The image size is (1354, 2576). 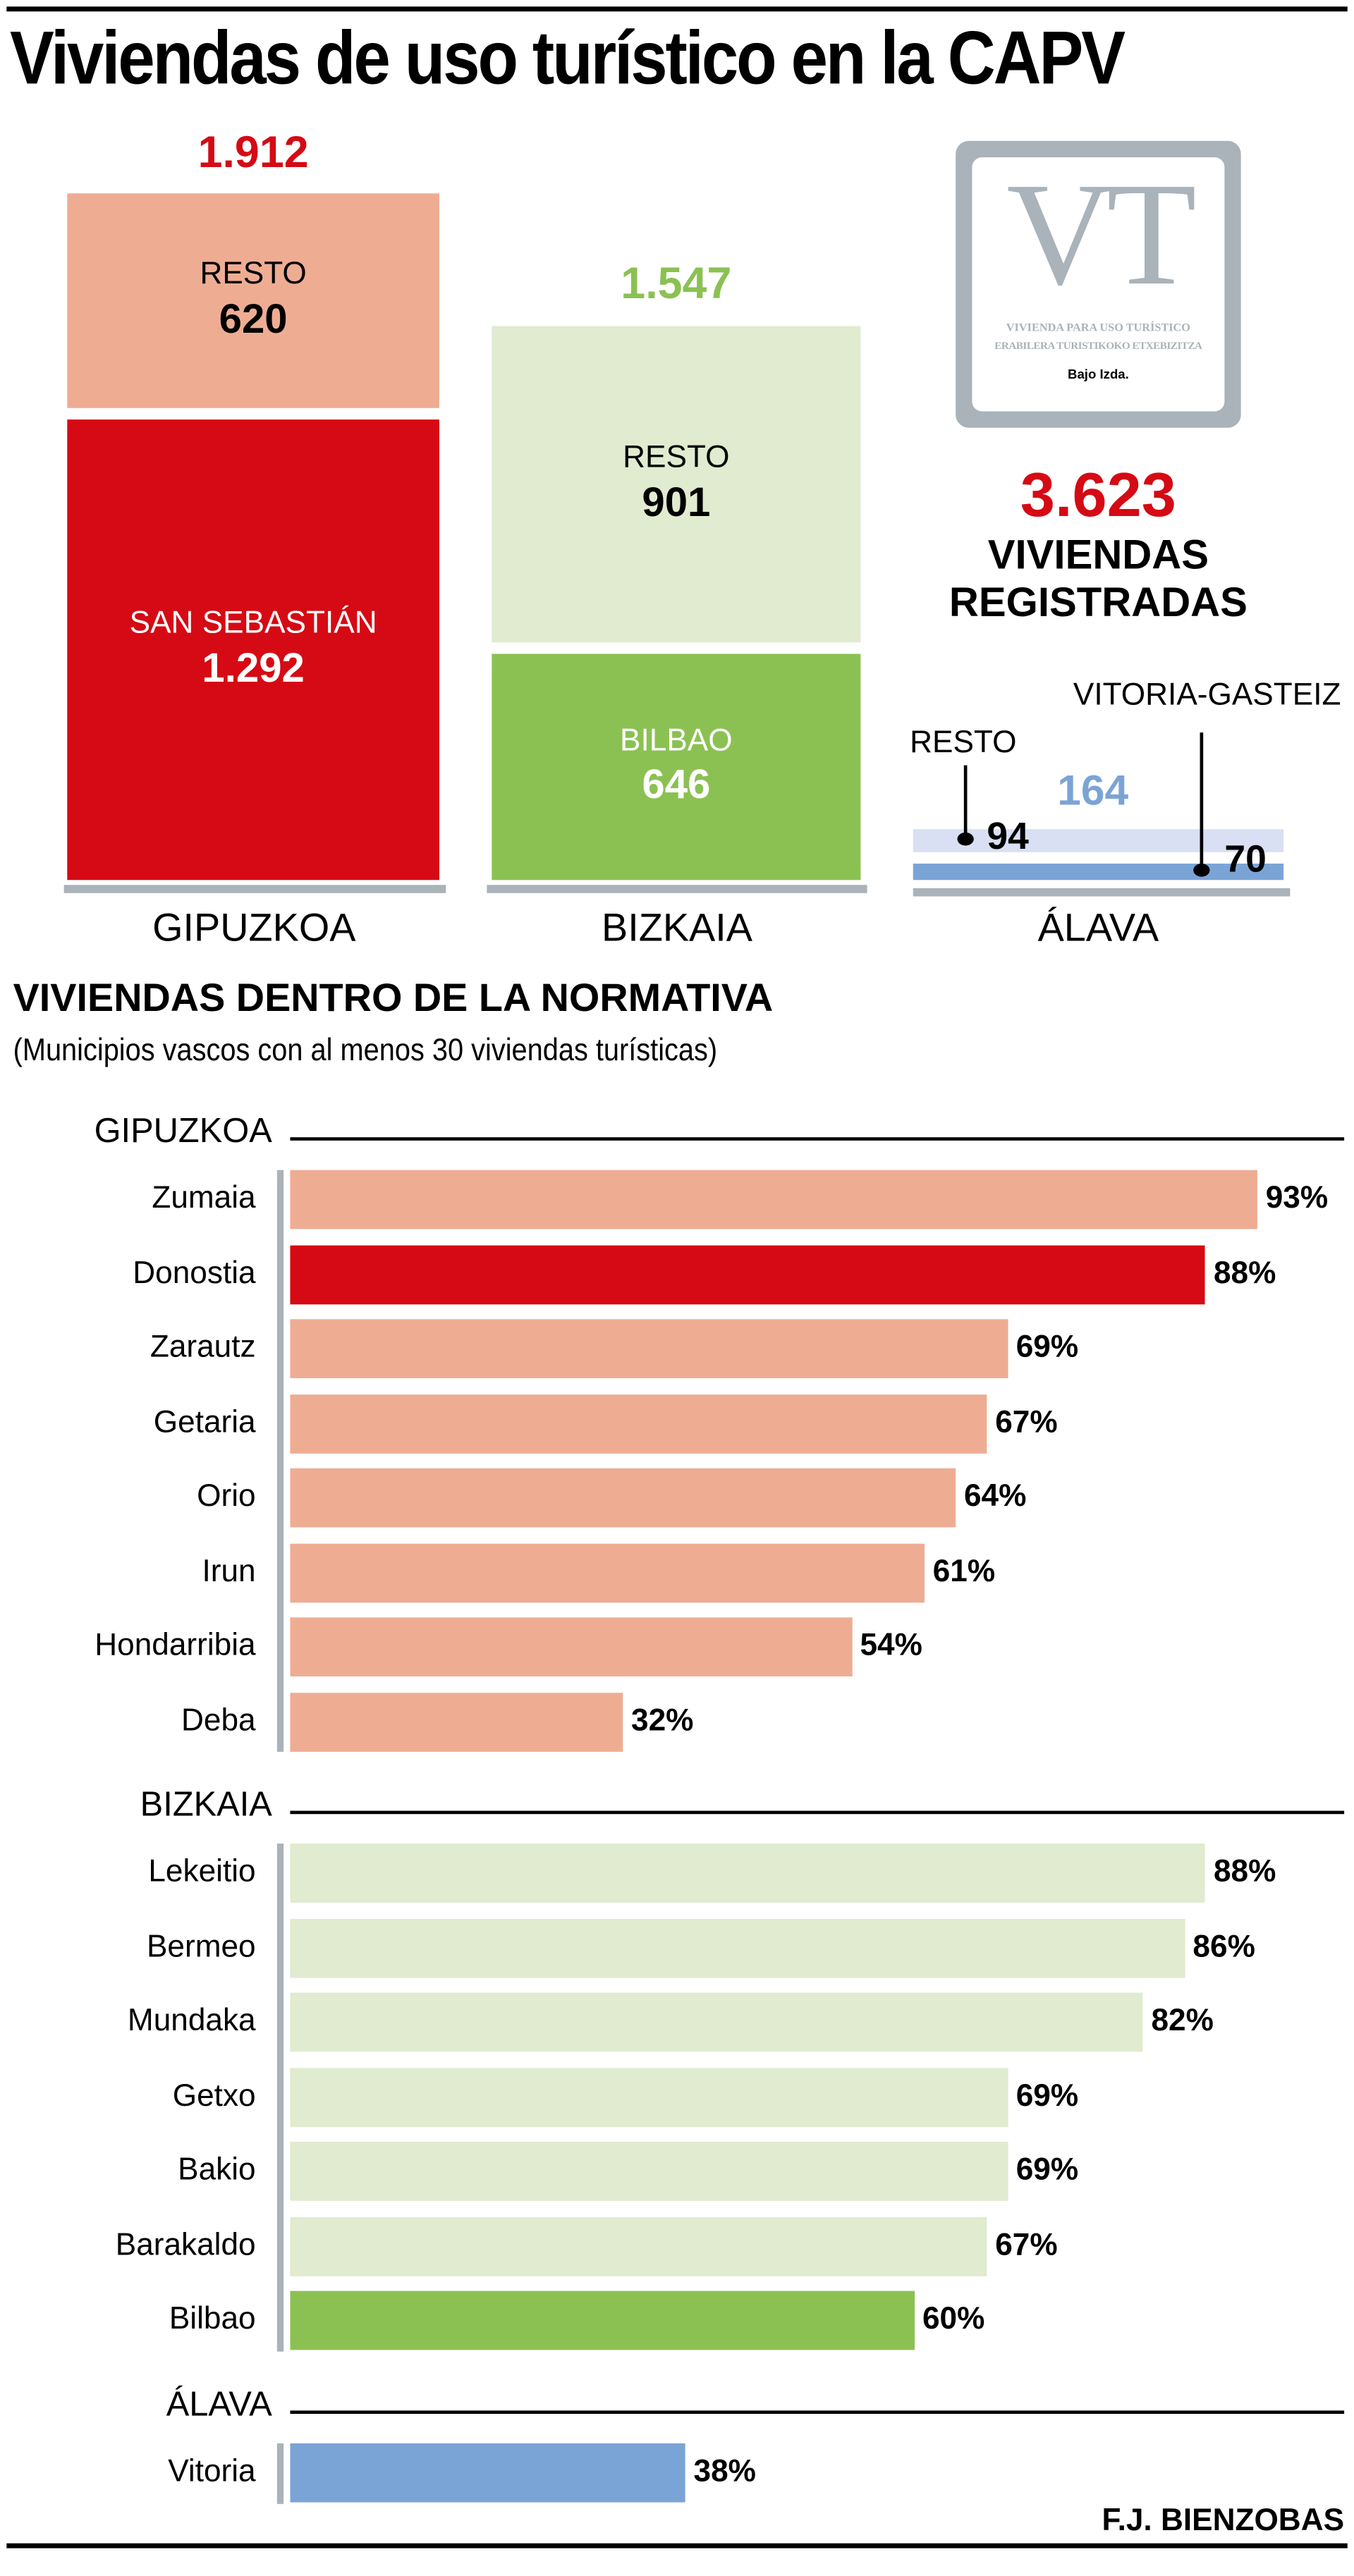 What do you see at coordinates (677, 889) in the screenshot?
I see `bizkaia-baseline` at bounding box center [677, 889].